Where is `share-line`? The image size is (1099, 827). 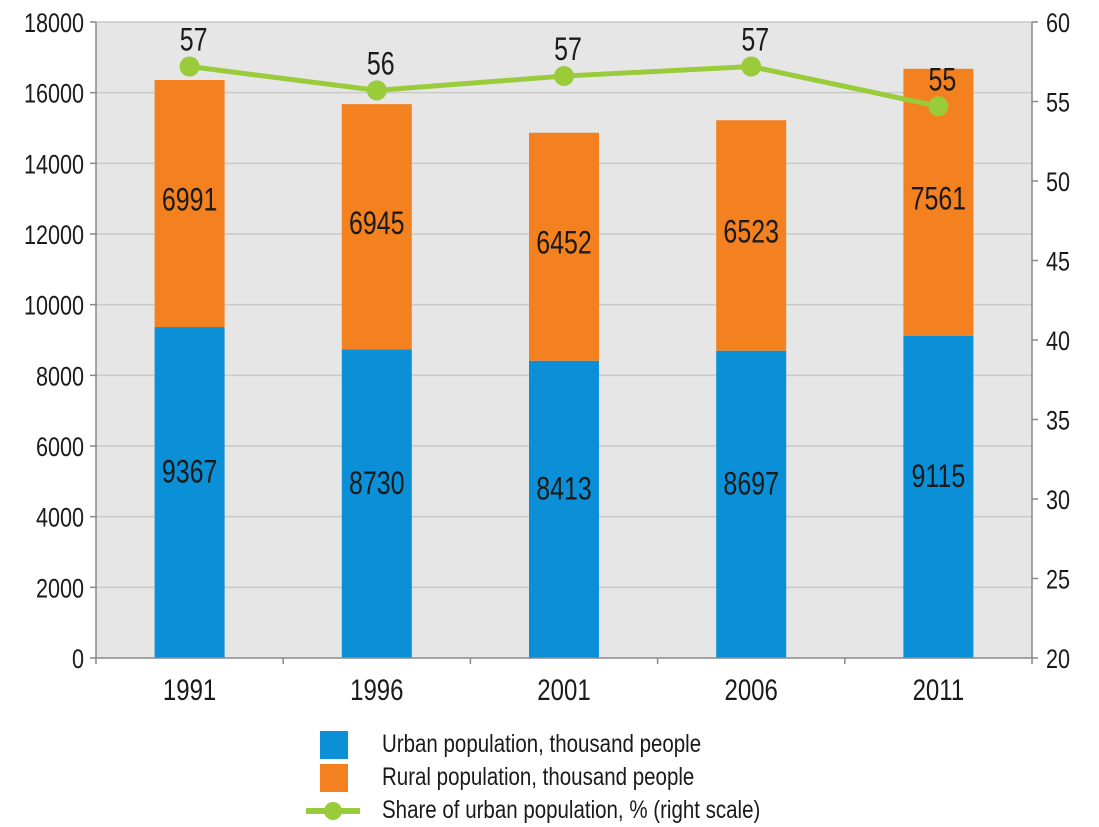 share-line is located at coordinates (564, 86).